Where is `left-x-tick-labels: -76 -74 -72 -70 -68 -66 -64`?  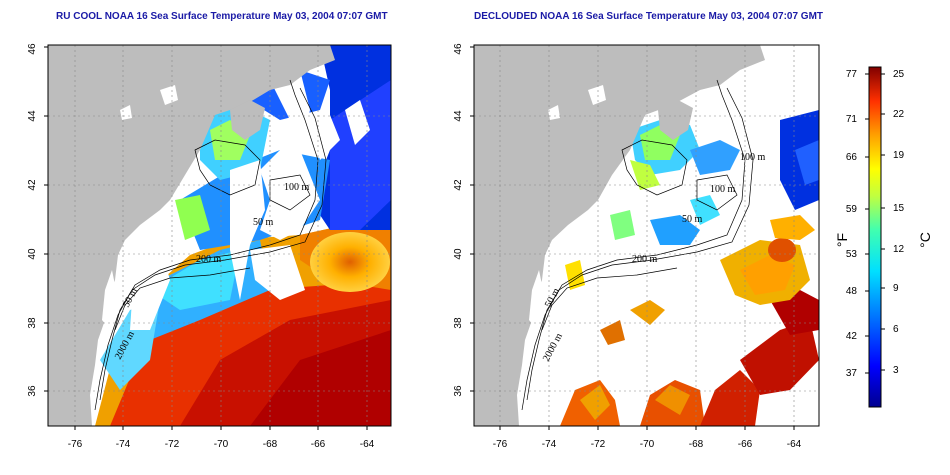 left-x-tick-labels: -76 -74 -72 -70 -68 -66 -64 is located at coordinates (221, 444).